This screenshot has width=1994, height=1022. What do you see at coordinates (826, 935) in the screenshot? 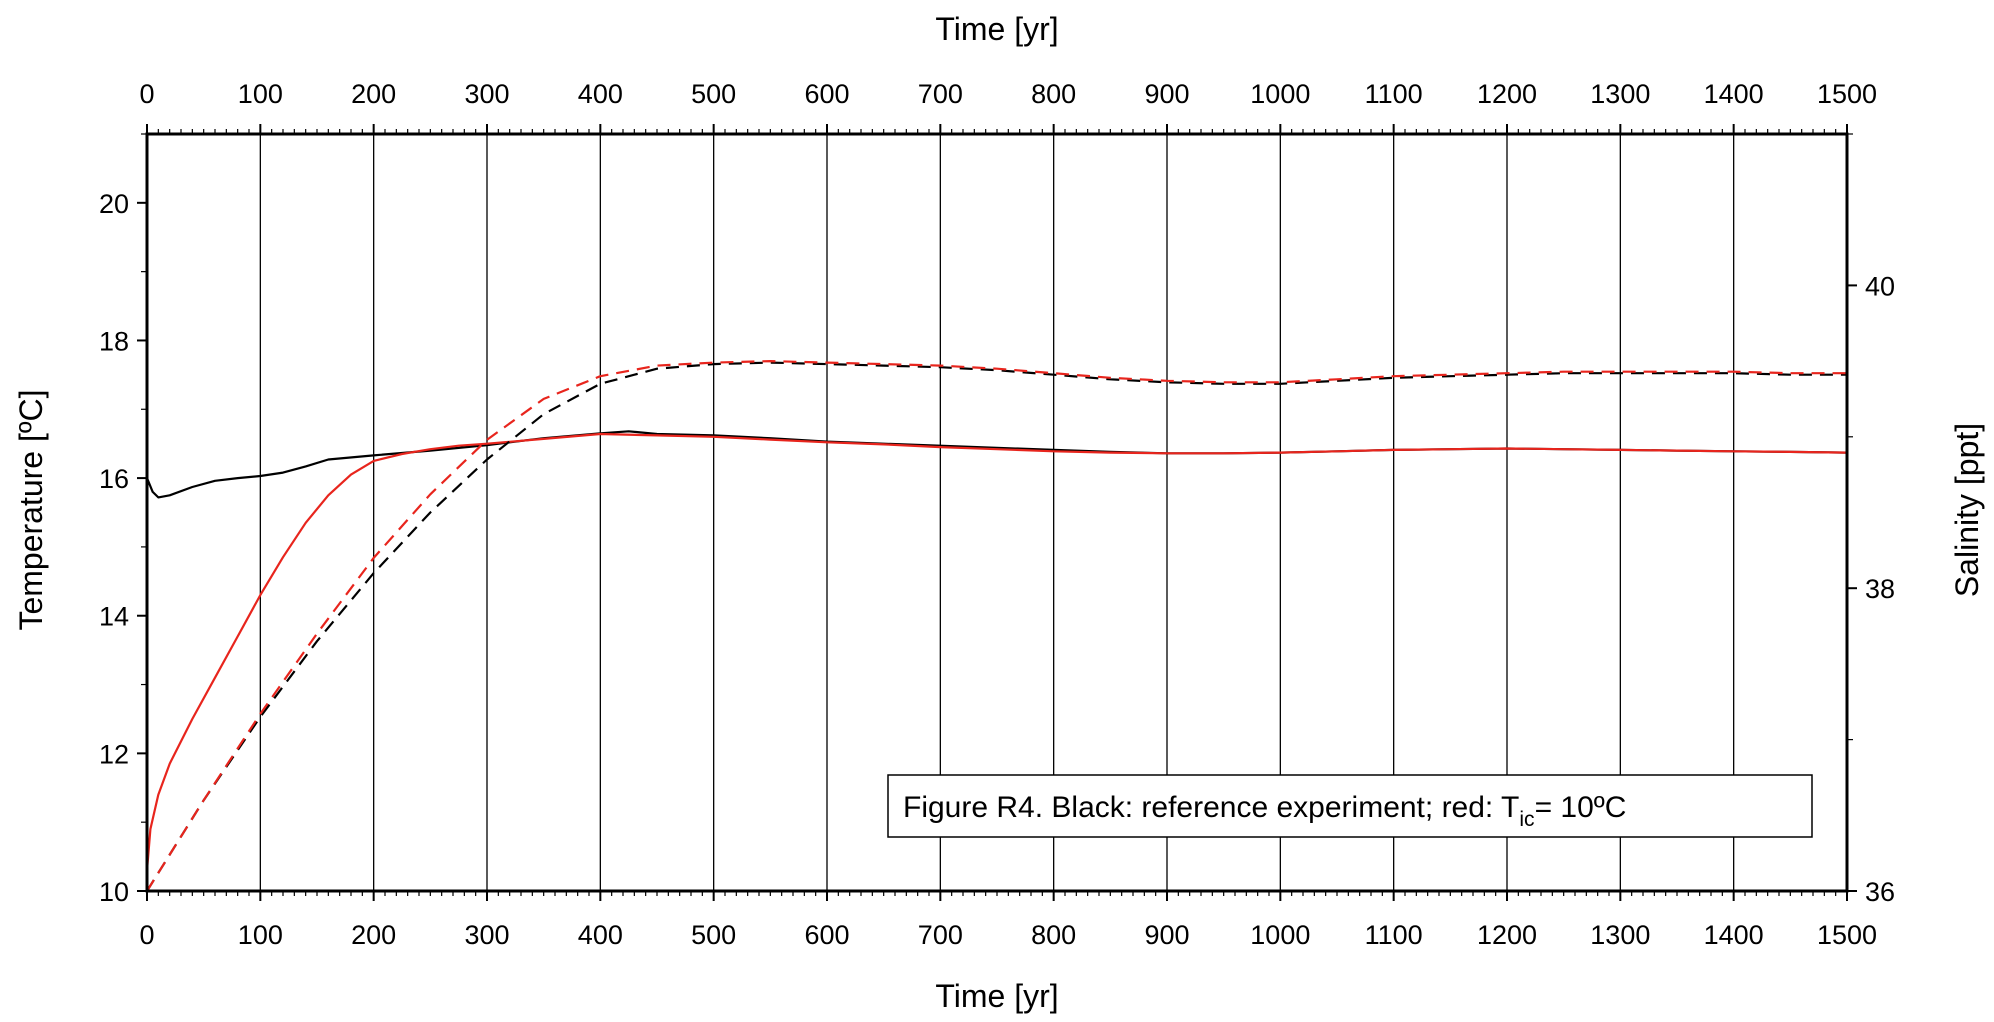
I see `x-tick-label-bottom: 600` at bounding box center [826, 935].